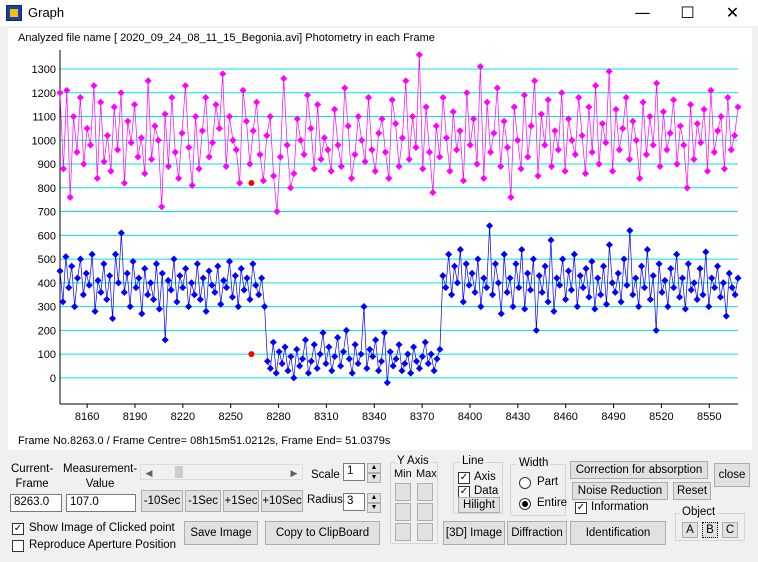 The width and height of the screenshot is (758, 562). I want to click on close-window-button: ✕, so click(732, 12).